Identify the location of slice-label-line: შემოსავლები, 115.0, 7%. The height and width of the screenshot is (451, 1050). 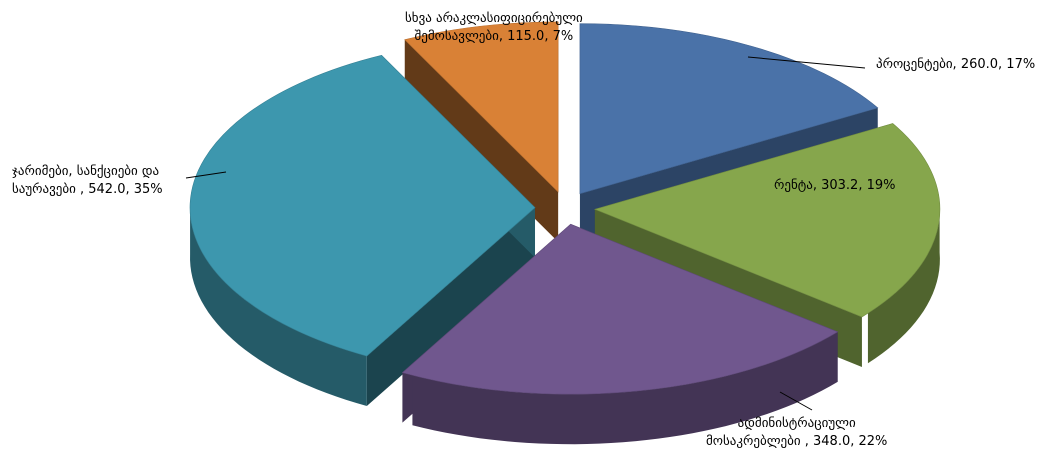
(494, 36).